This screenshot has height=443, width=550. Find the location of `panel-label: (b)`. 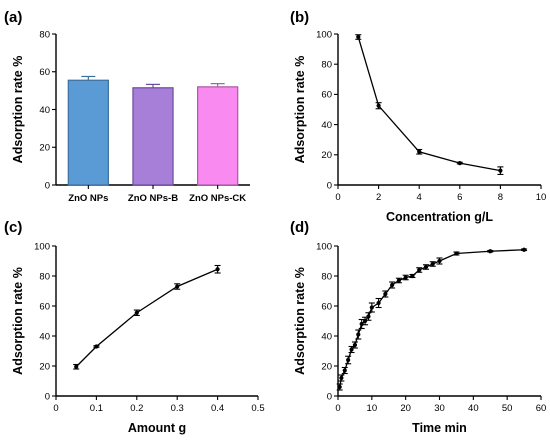

panel-label: (b) is located at coordinates (299, 17).